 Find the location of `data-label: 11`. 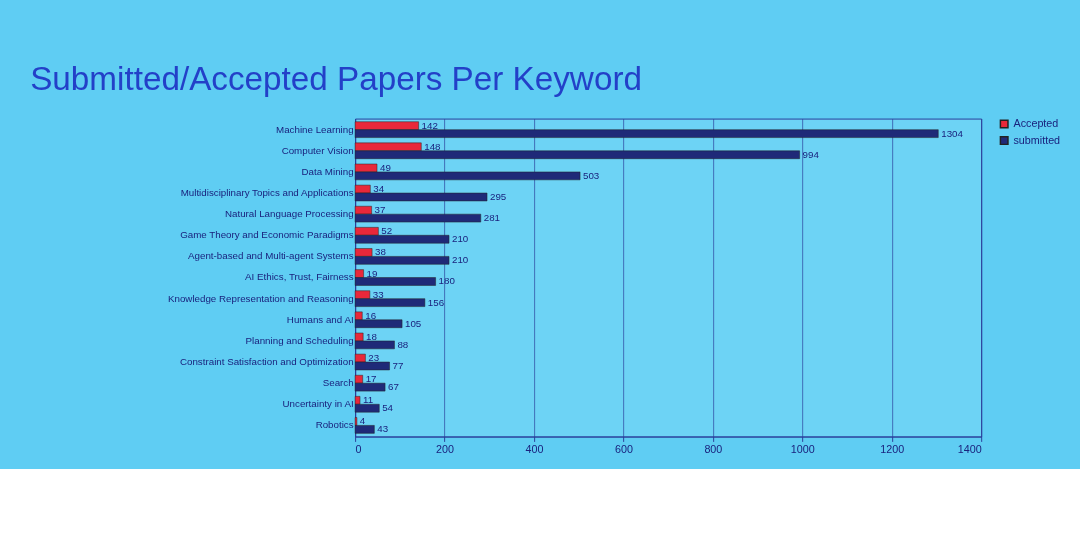

data-label: 11 is located at coordinates (368, 400).